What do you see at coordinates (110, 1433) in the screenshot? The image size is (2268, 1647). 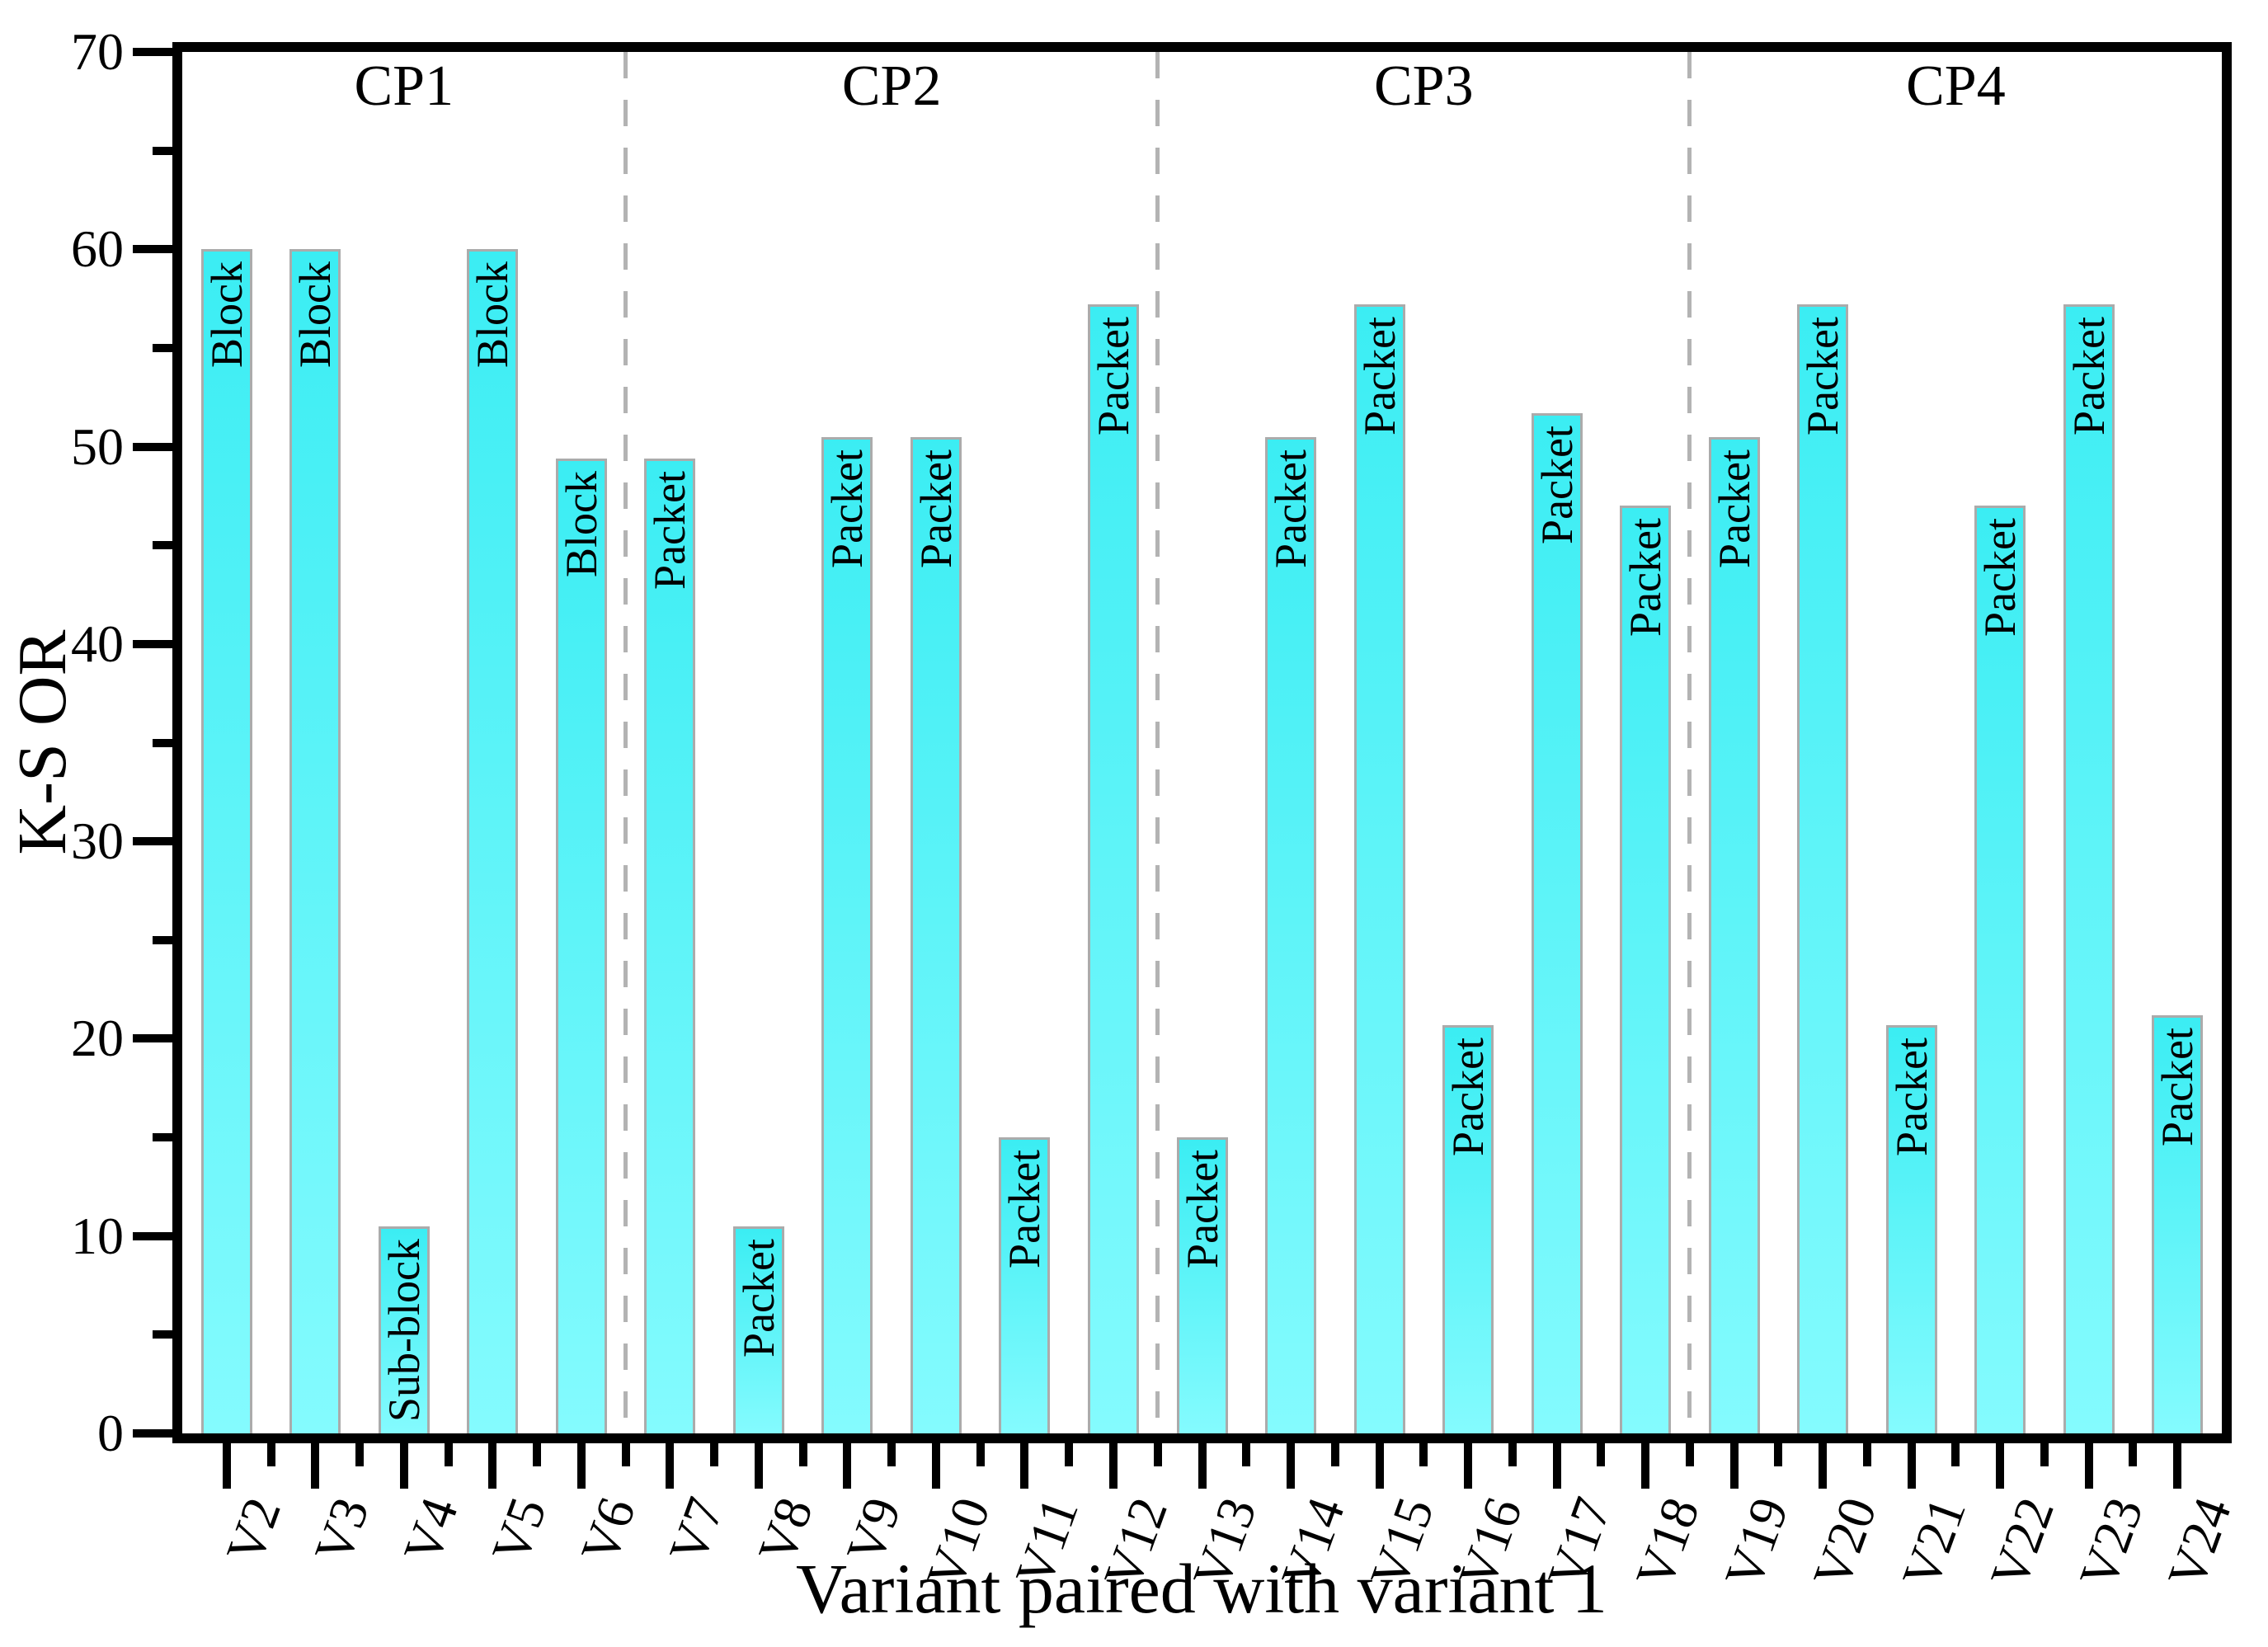 I see `y-axis-tick-label: 0` at bounding box center [110, 1433].